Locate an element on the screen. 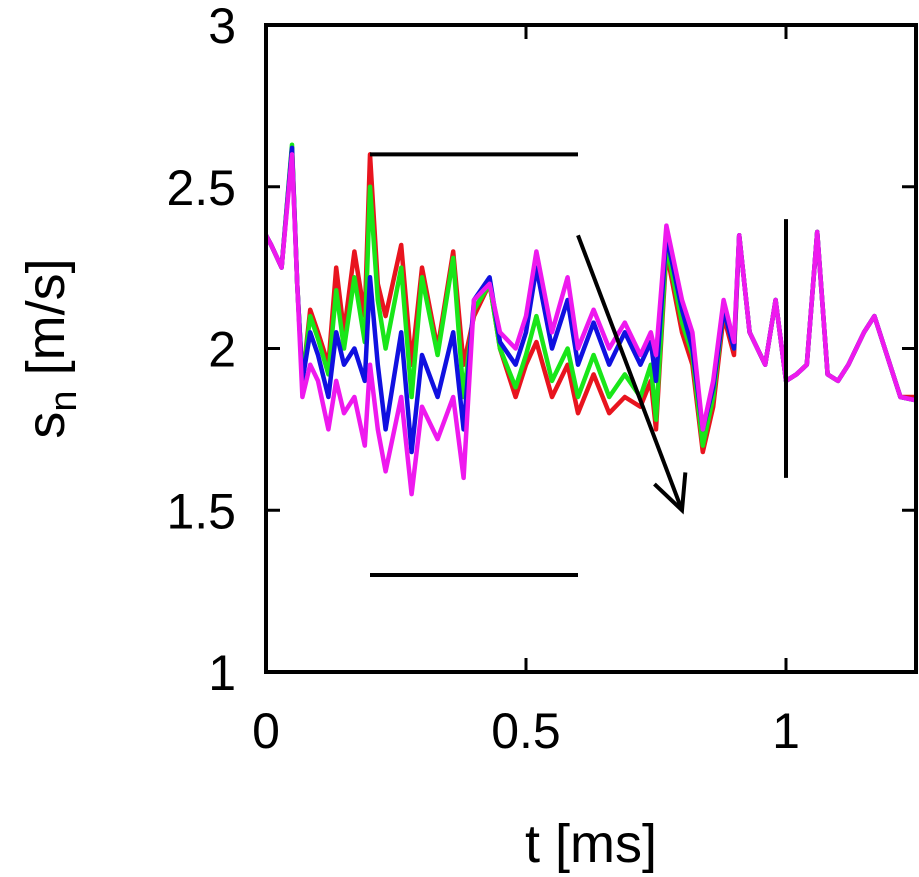 The height and width of the screenshot is (877, 919). y-tick-label: 3 is located at coordinates (222, 27).